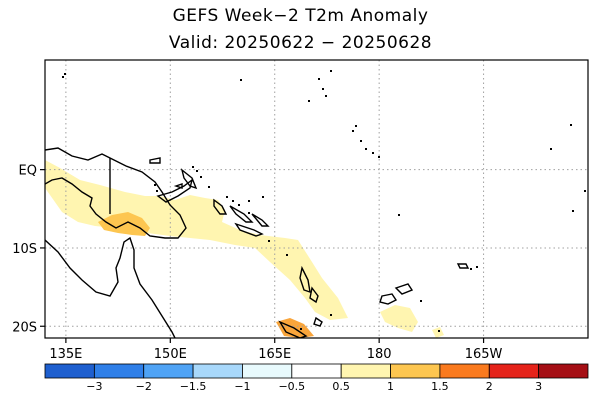 The height and width of the screenshot is (402, 601). I want to click on coastline-australia, so click(110, 287).